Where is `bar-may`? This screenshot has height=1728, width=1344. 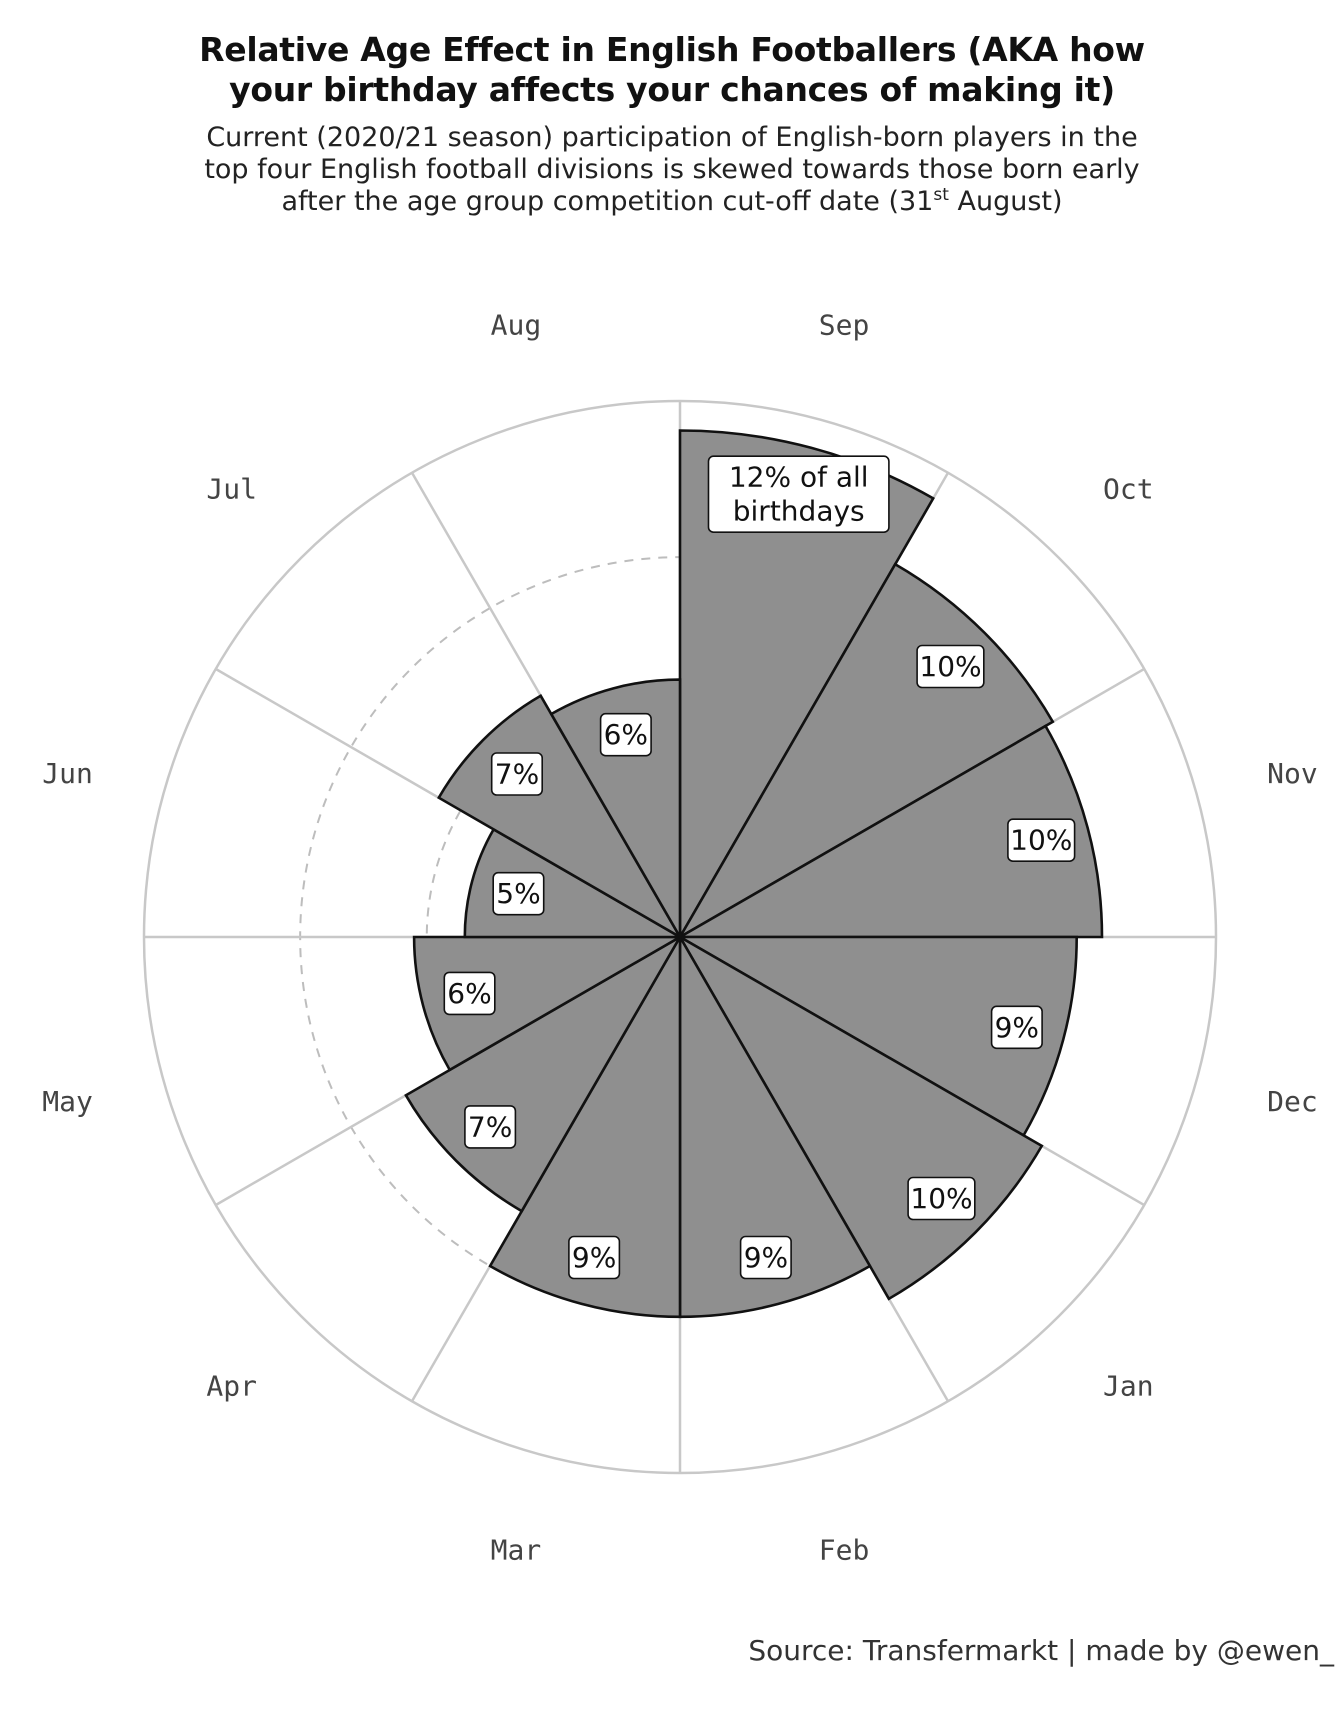
bar-may is located at coordinates (548, 1003).